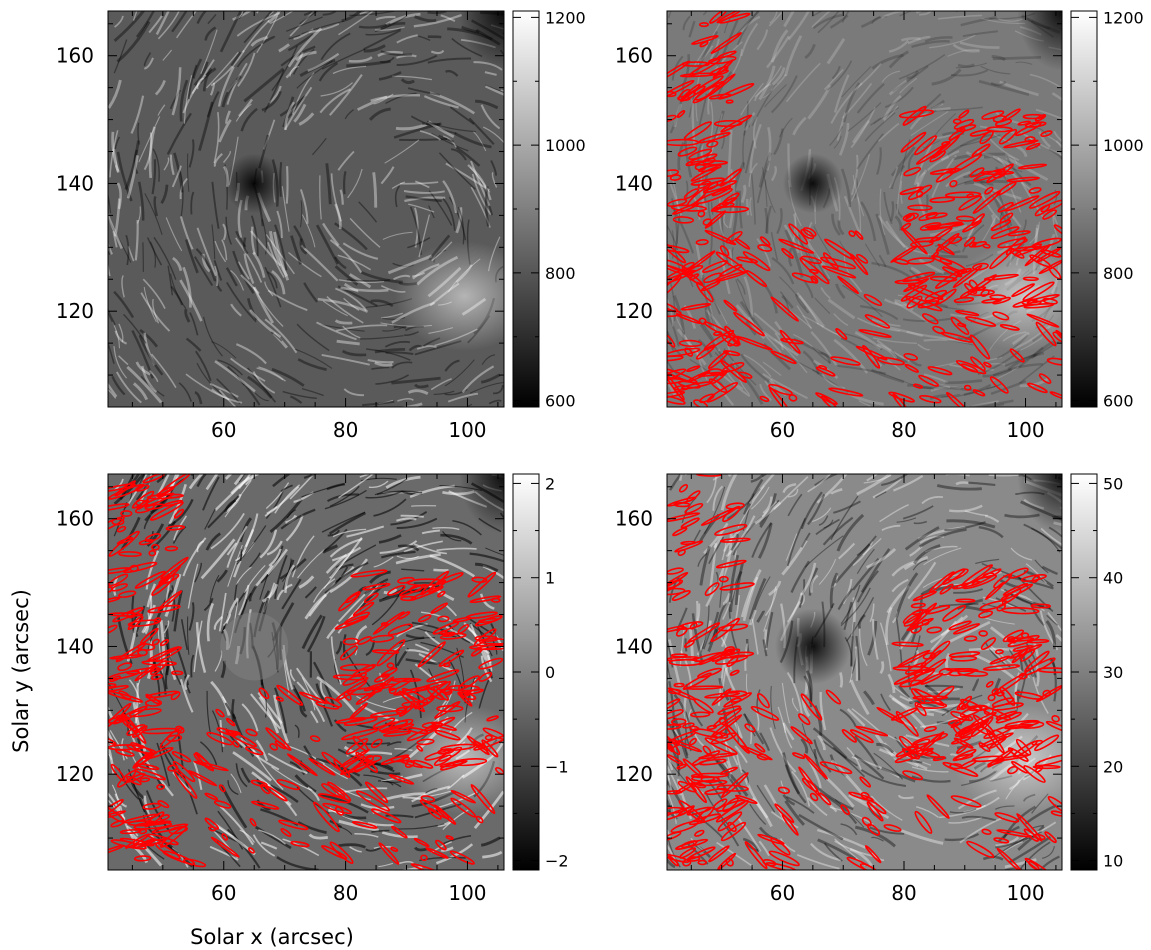  What do you see at coordinates (864, 672) in the screenshot?
I see `heatmap-image` at bounding box center [864, 672].